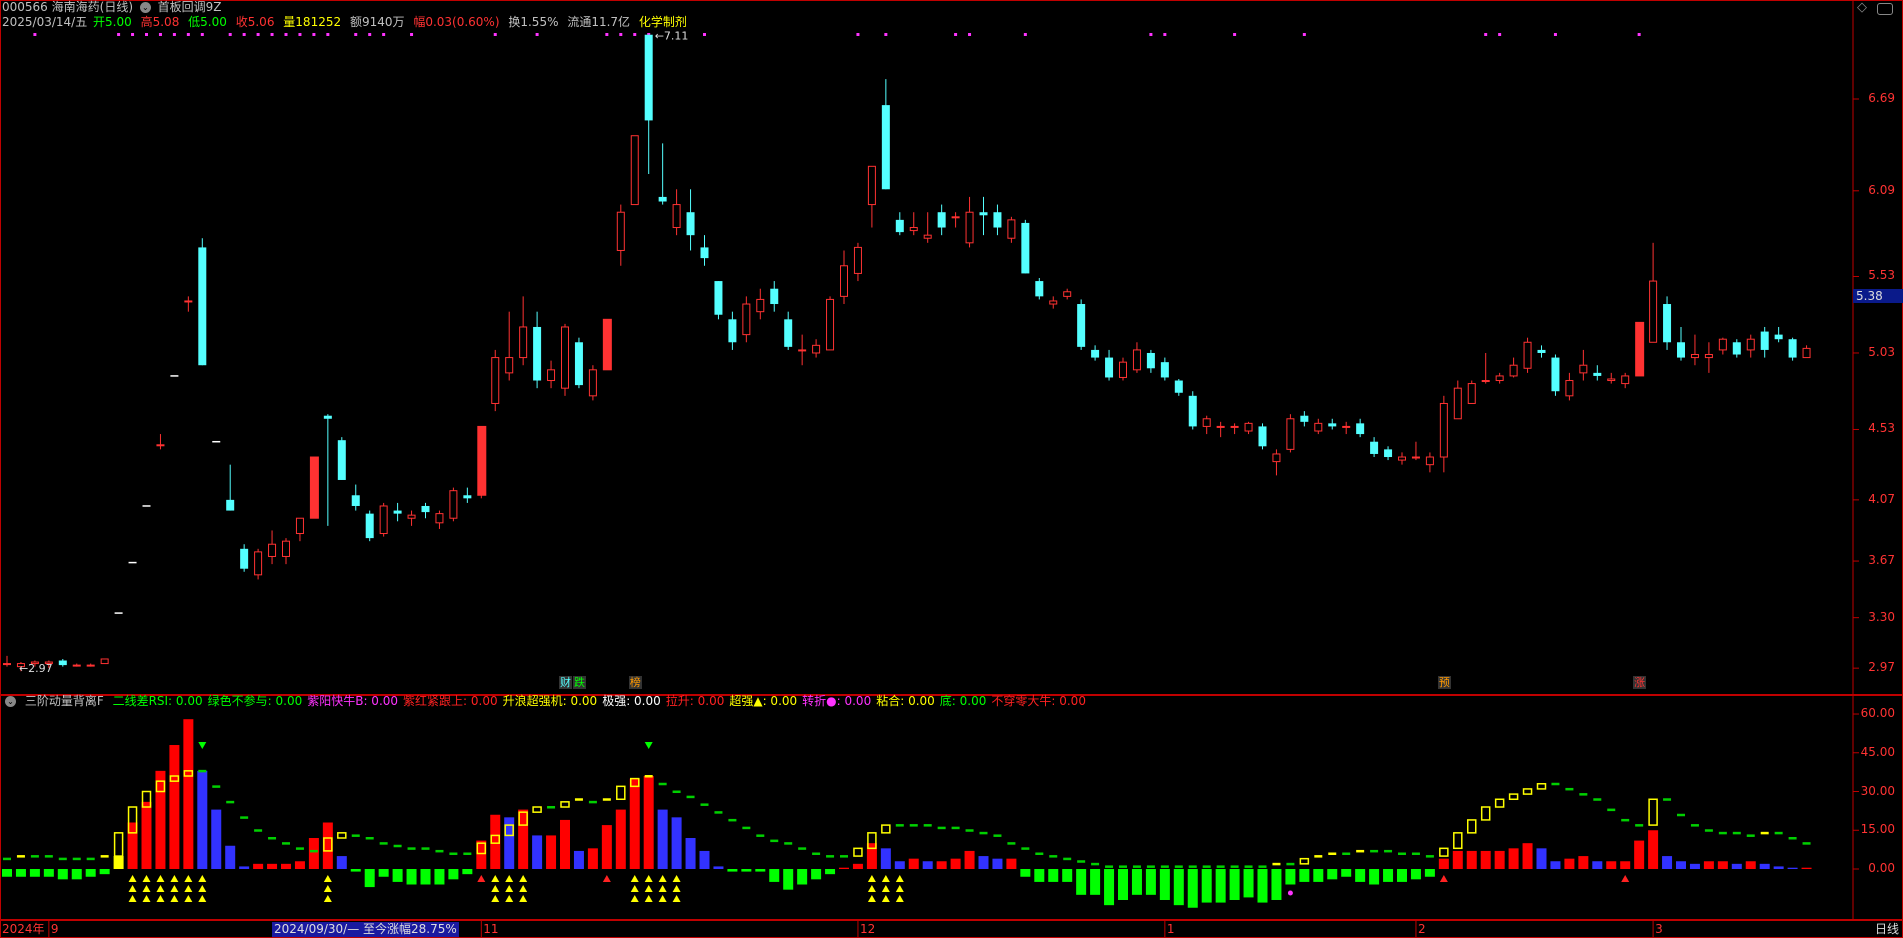  What do you see at coordinates (599, 22) in the screenshot?
I see `quote-float-cap: 流通11.7亿` at bounding box center [599, 22].